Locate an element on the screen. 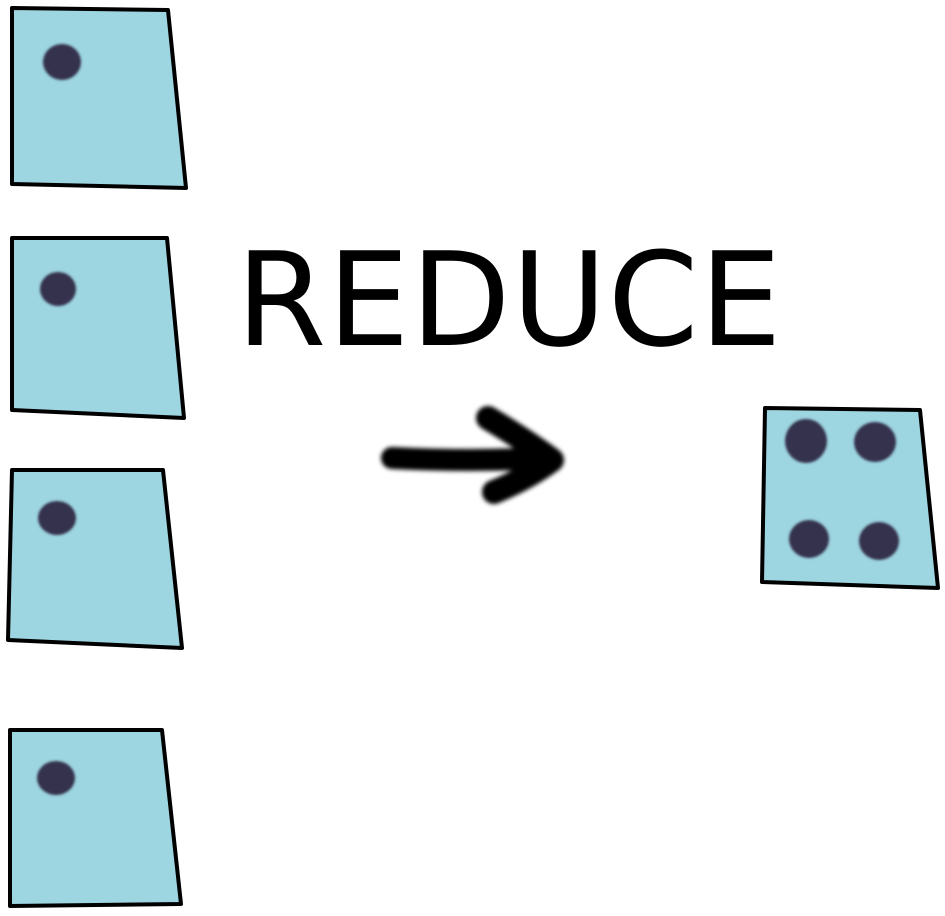 This screenshot has width=945, height=916. arrow-head is located at coordinates (520, 455).